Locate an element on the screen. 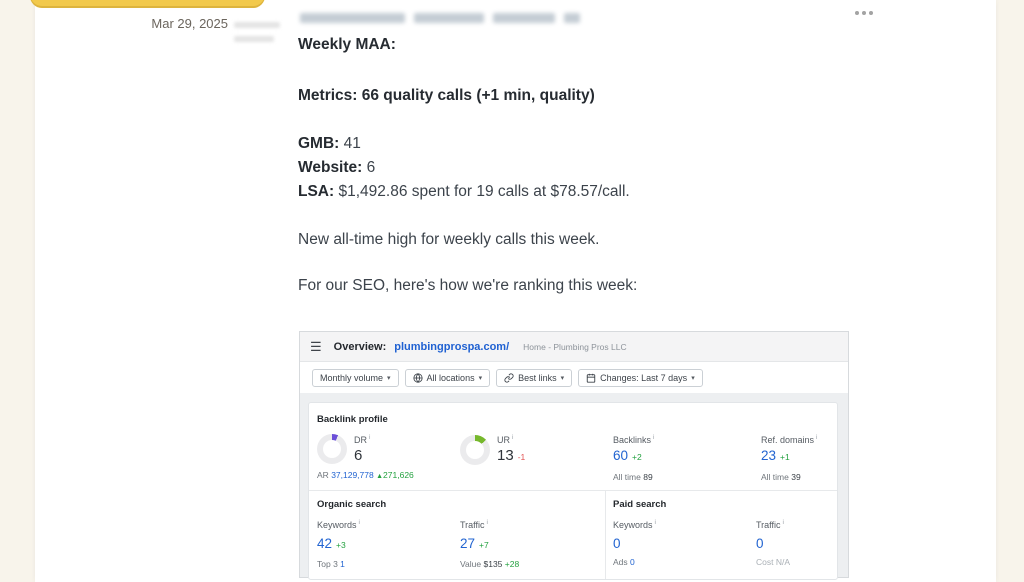 This screenshot has width=1024, height=582. top3-line: Top 3 1 is located at coordinates (331, 564).